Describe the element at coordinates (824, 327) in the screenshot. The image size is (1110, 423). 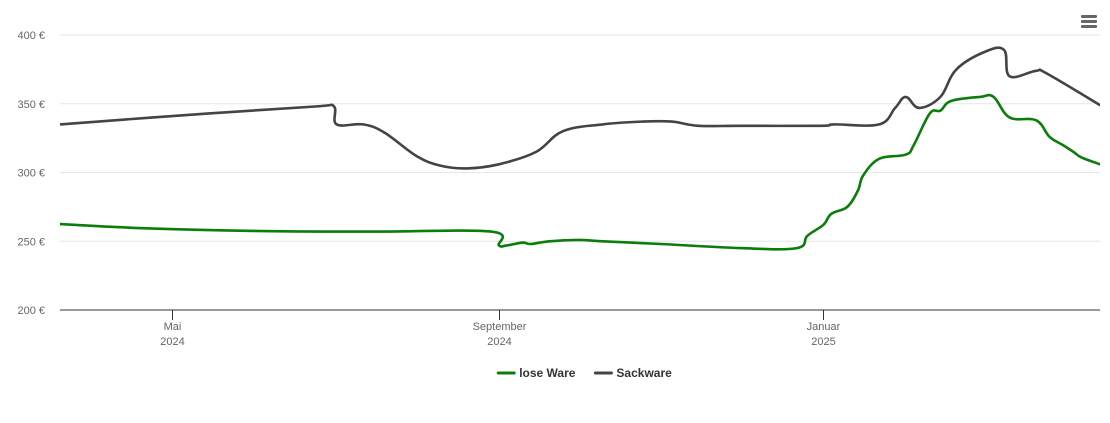
I see `x-tick-label-month: Januar` at that location.